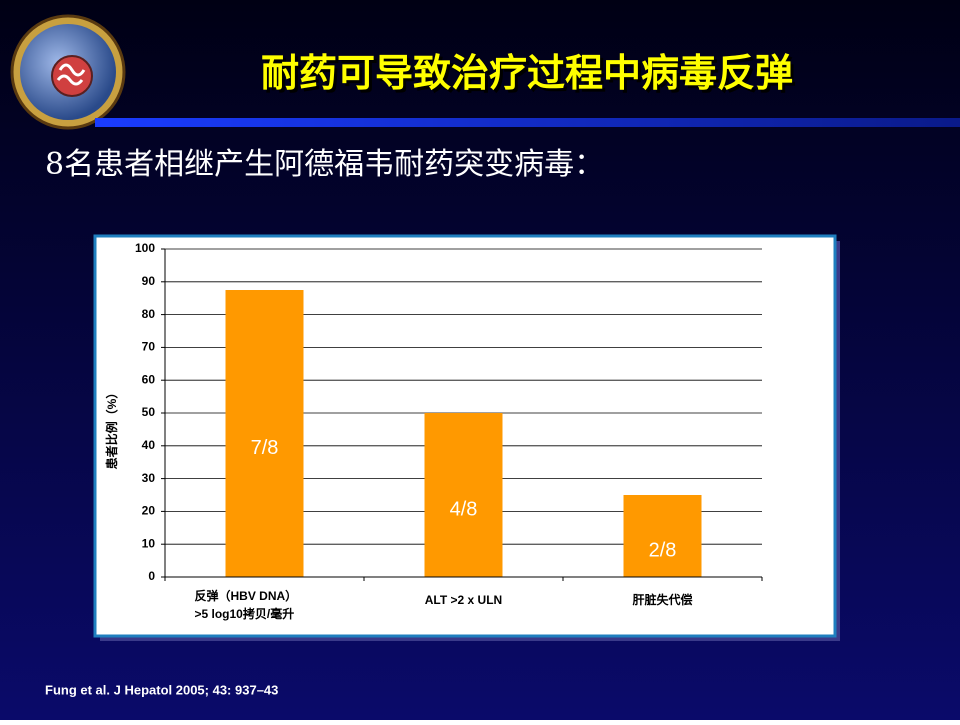  What do you see at coordinates (149, 412) in the screenshot?
I see `y-tick-label: 50` at bounding box center [149, 412].